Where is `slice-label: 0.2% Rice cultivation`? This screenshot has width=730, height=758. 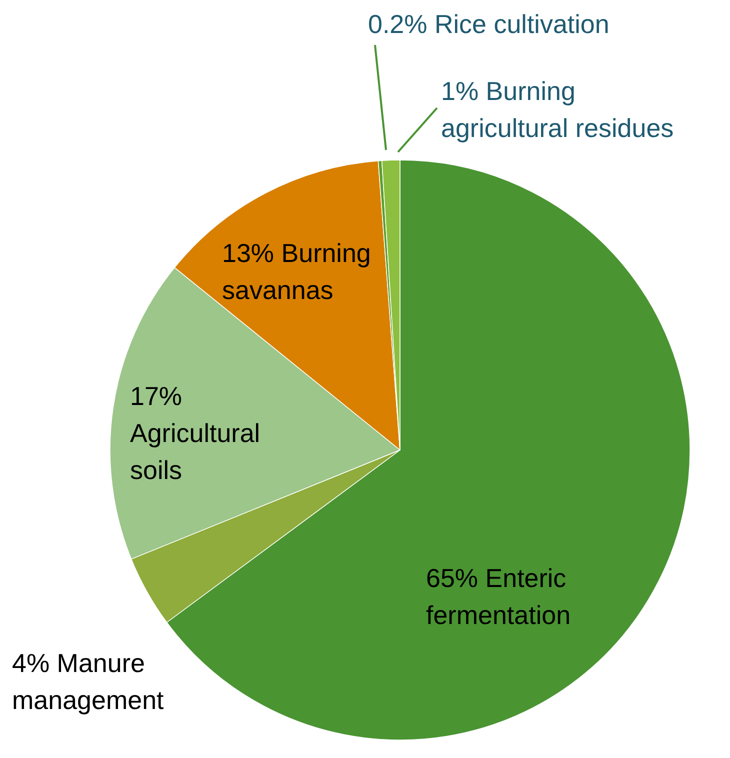
slice-label: 0.2% Rice cultivation is located at coordinates (489, 24).